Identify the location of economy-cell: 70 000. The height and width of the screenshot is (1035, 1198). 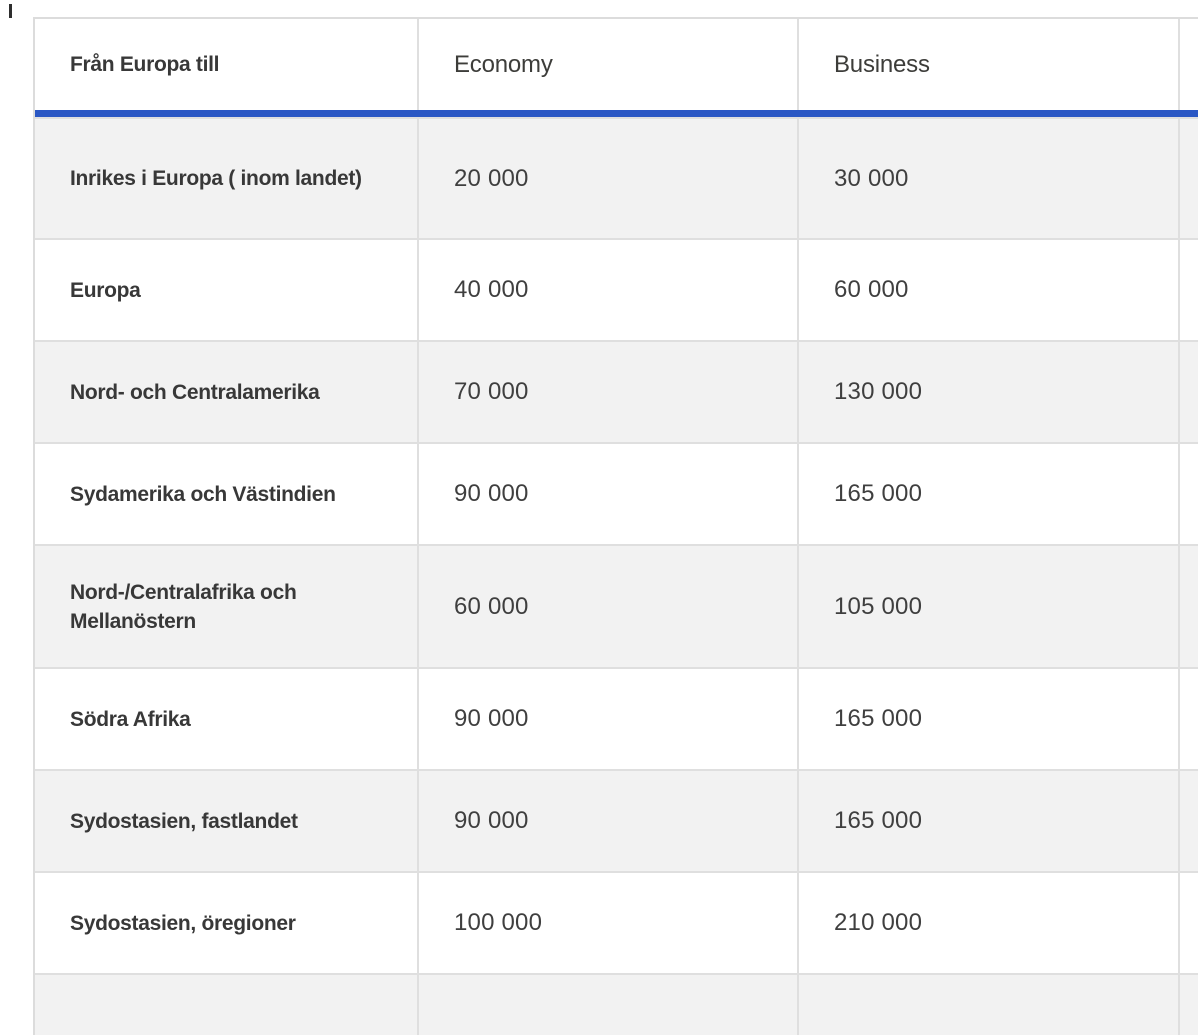
(607, 392).